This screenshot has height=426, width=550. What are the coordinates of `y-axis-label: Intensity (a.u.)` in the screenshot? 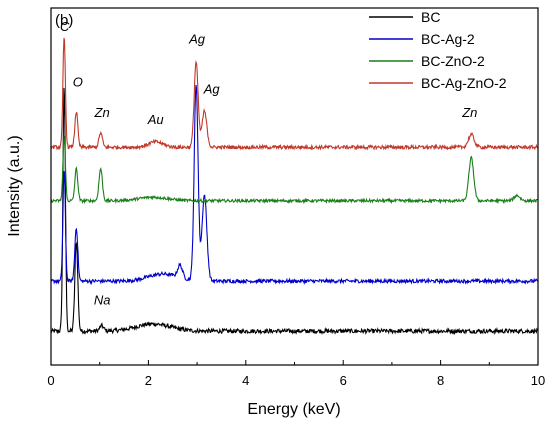 It's located at (14, 185).